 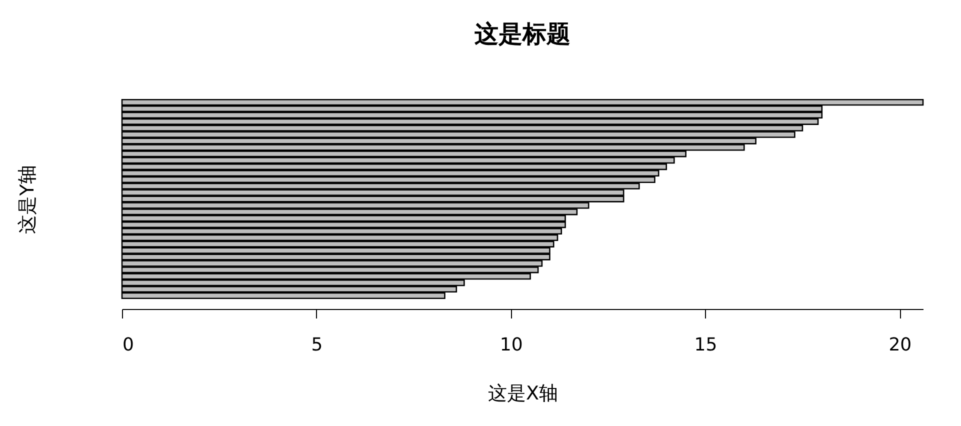 I want to click on x-tick-label: 0, so click(x=128, y=345).